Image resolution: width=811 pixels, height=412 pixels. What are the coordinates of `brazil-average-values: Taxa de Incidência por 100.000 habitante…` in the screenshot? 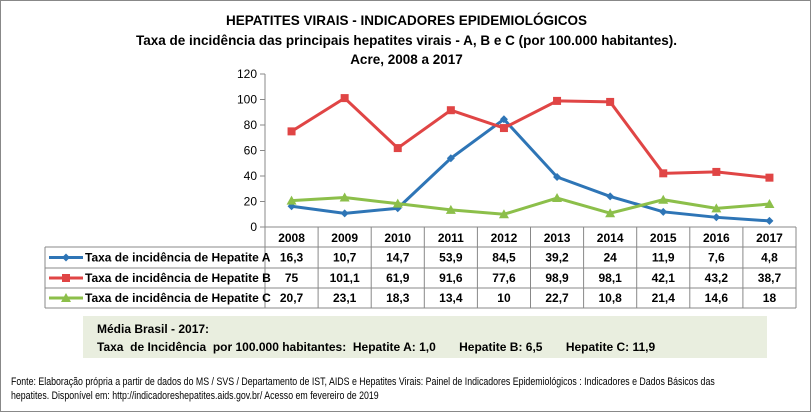 It's located at (376, 347).